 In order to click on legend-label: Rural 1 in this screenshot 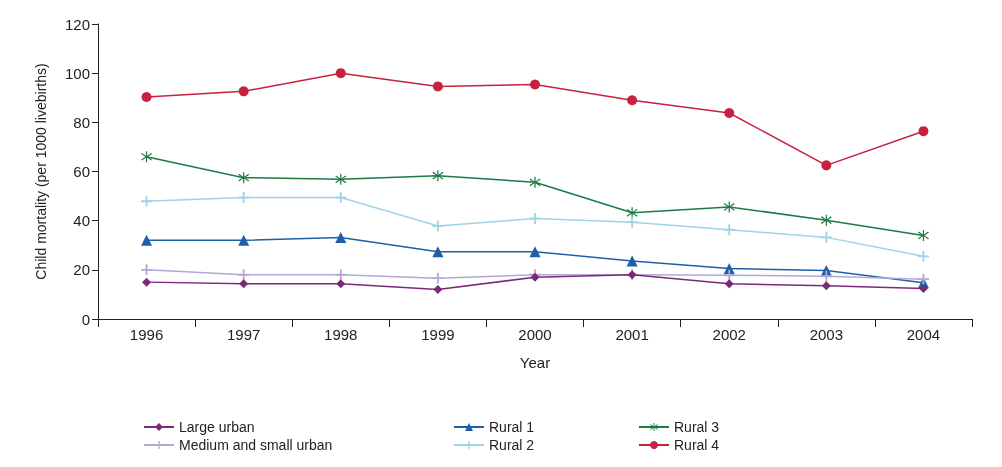, I will do `click(512, 427)`.